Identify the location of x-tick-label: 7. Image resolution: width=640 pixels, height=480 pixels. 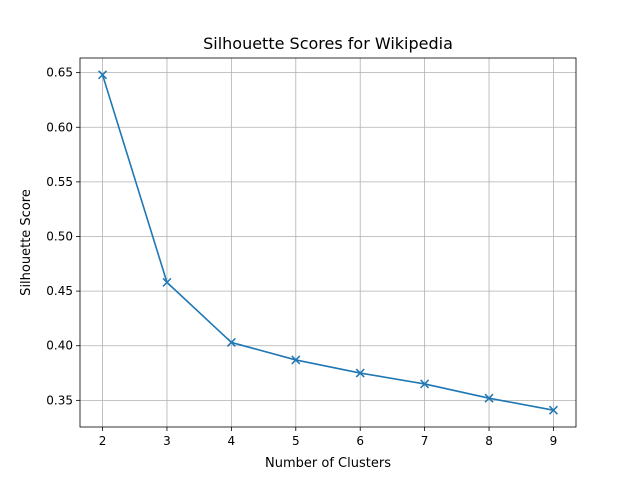
(425, 441).